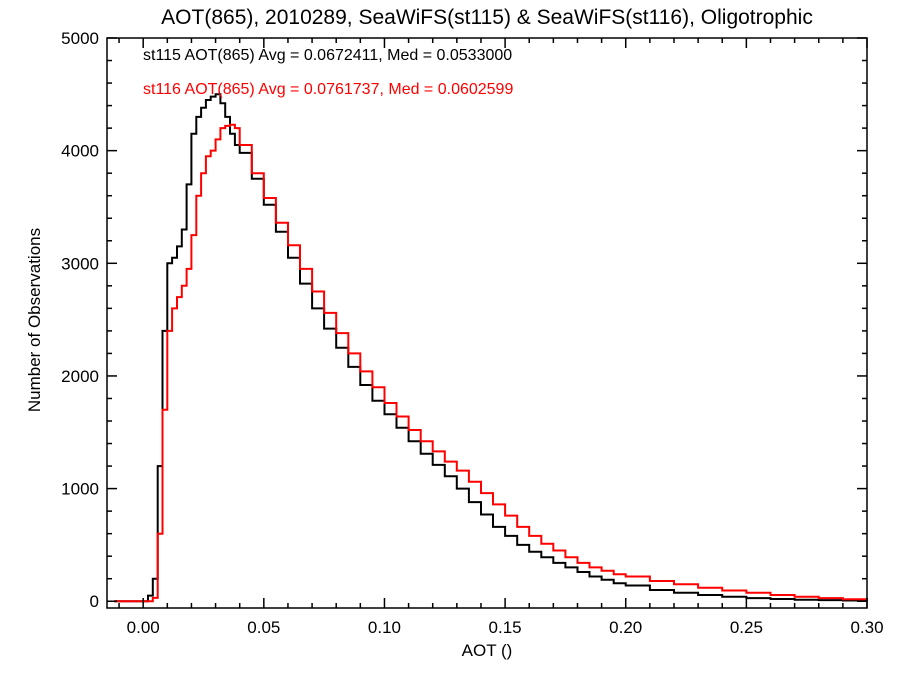 The height and width of the screenshot is (675, 900). Describe the element at coordinates (746, 627) in the screenshot. I see `x-tick-label: 0.25` at that location.